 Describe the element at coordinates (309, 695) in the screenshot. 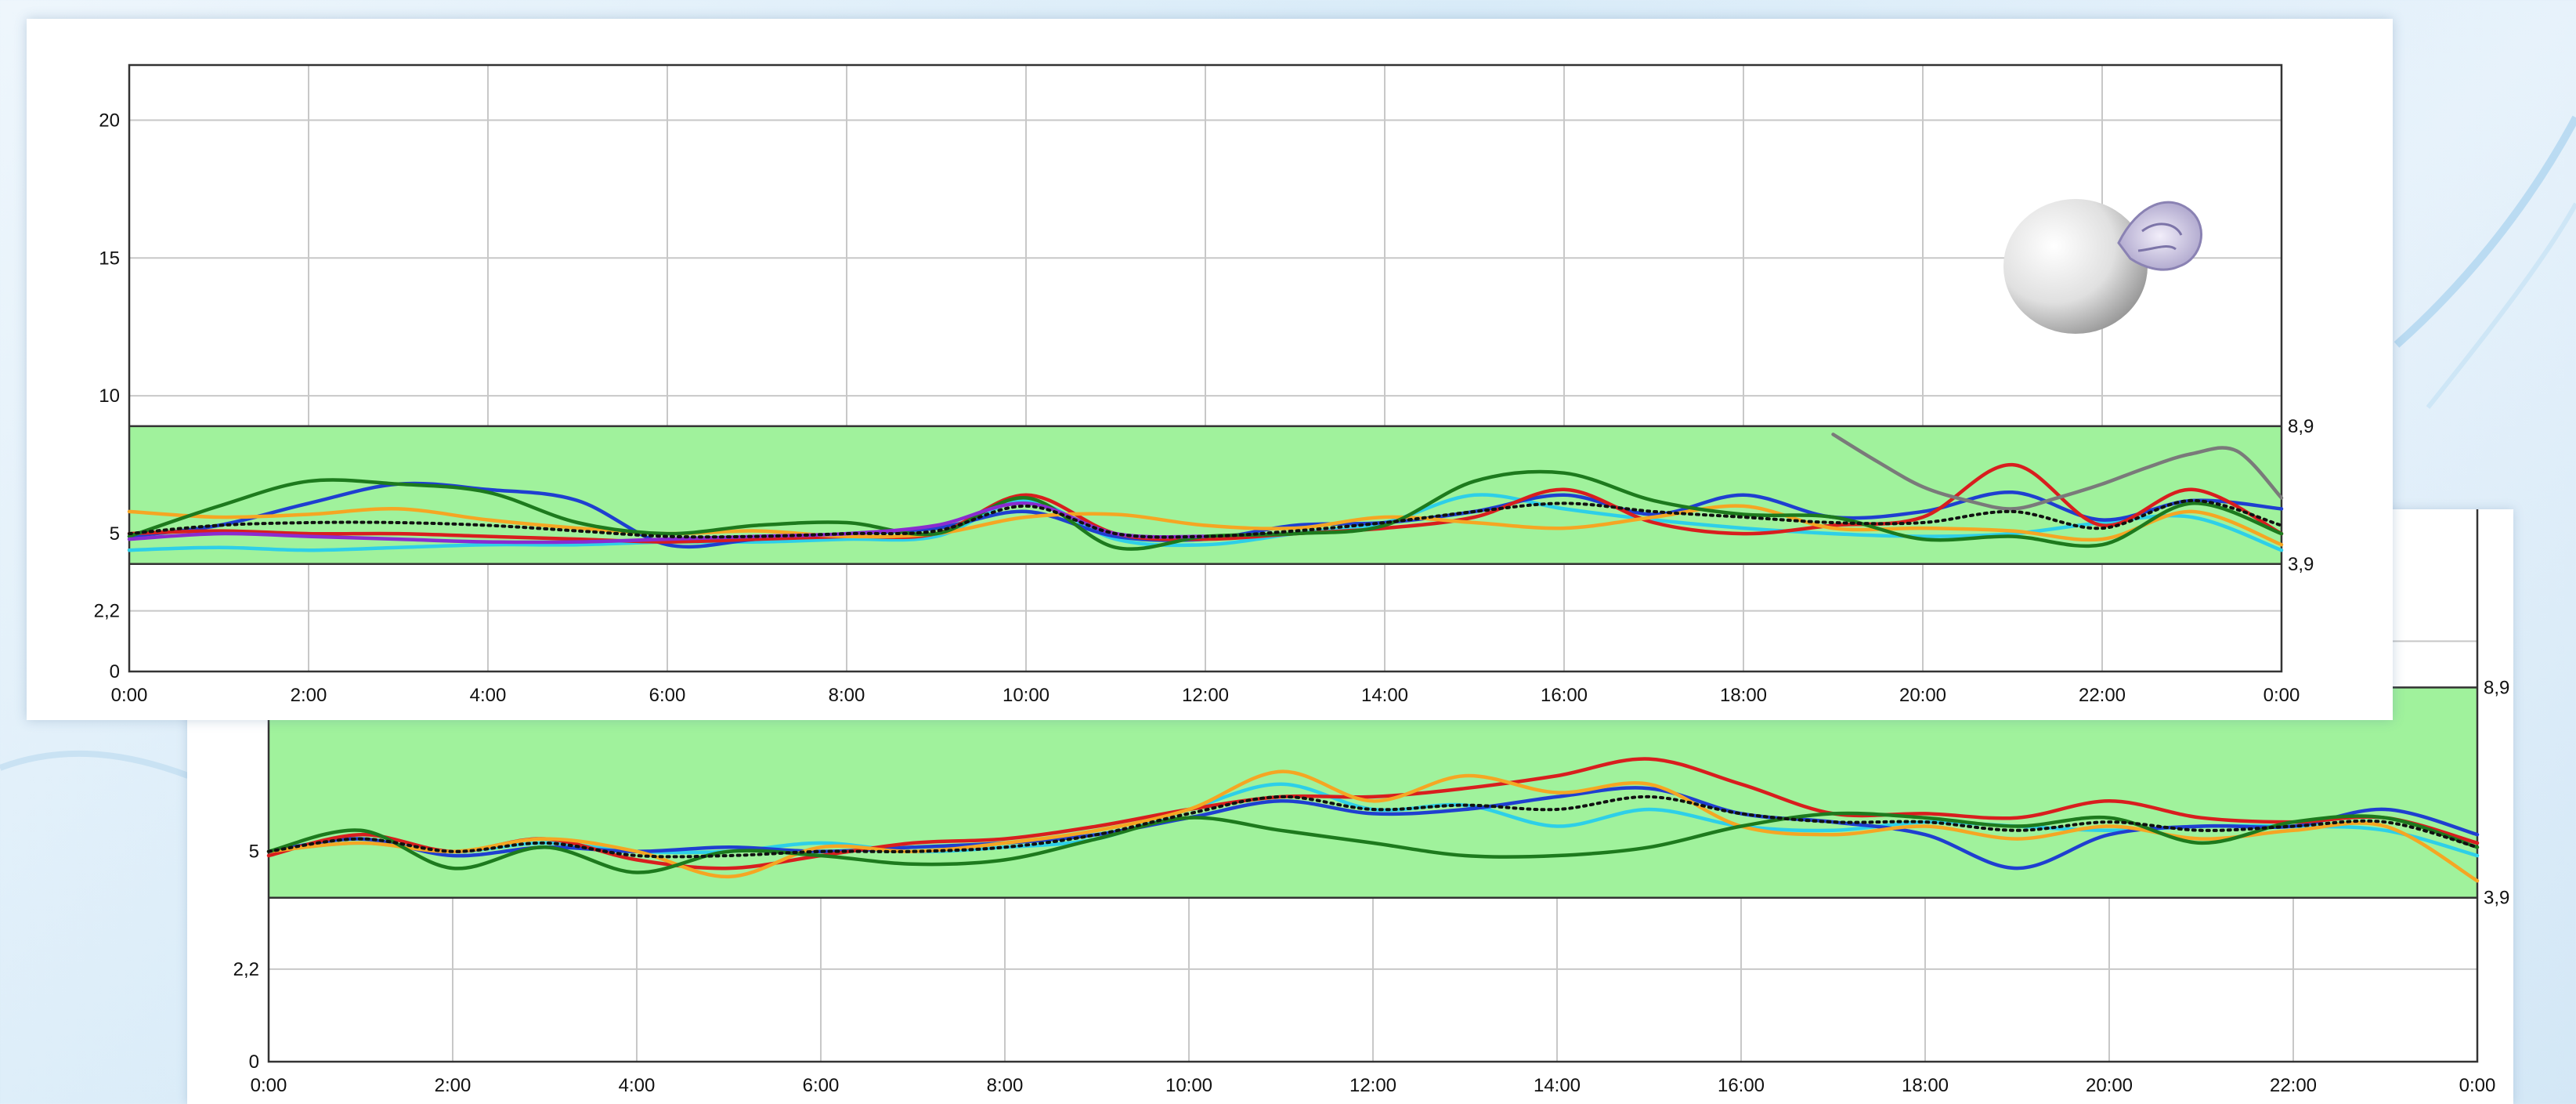

I see `upper-chart-x-tick-label: 2:00` at that location.